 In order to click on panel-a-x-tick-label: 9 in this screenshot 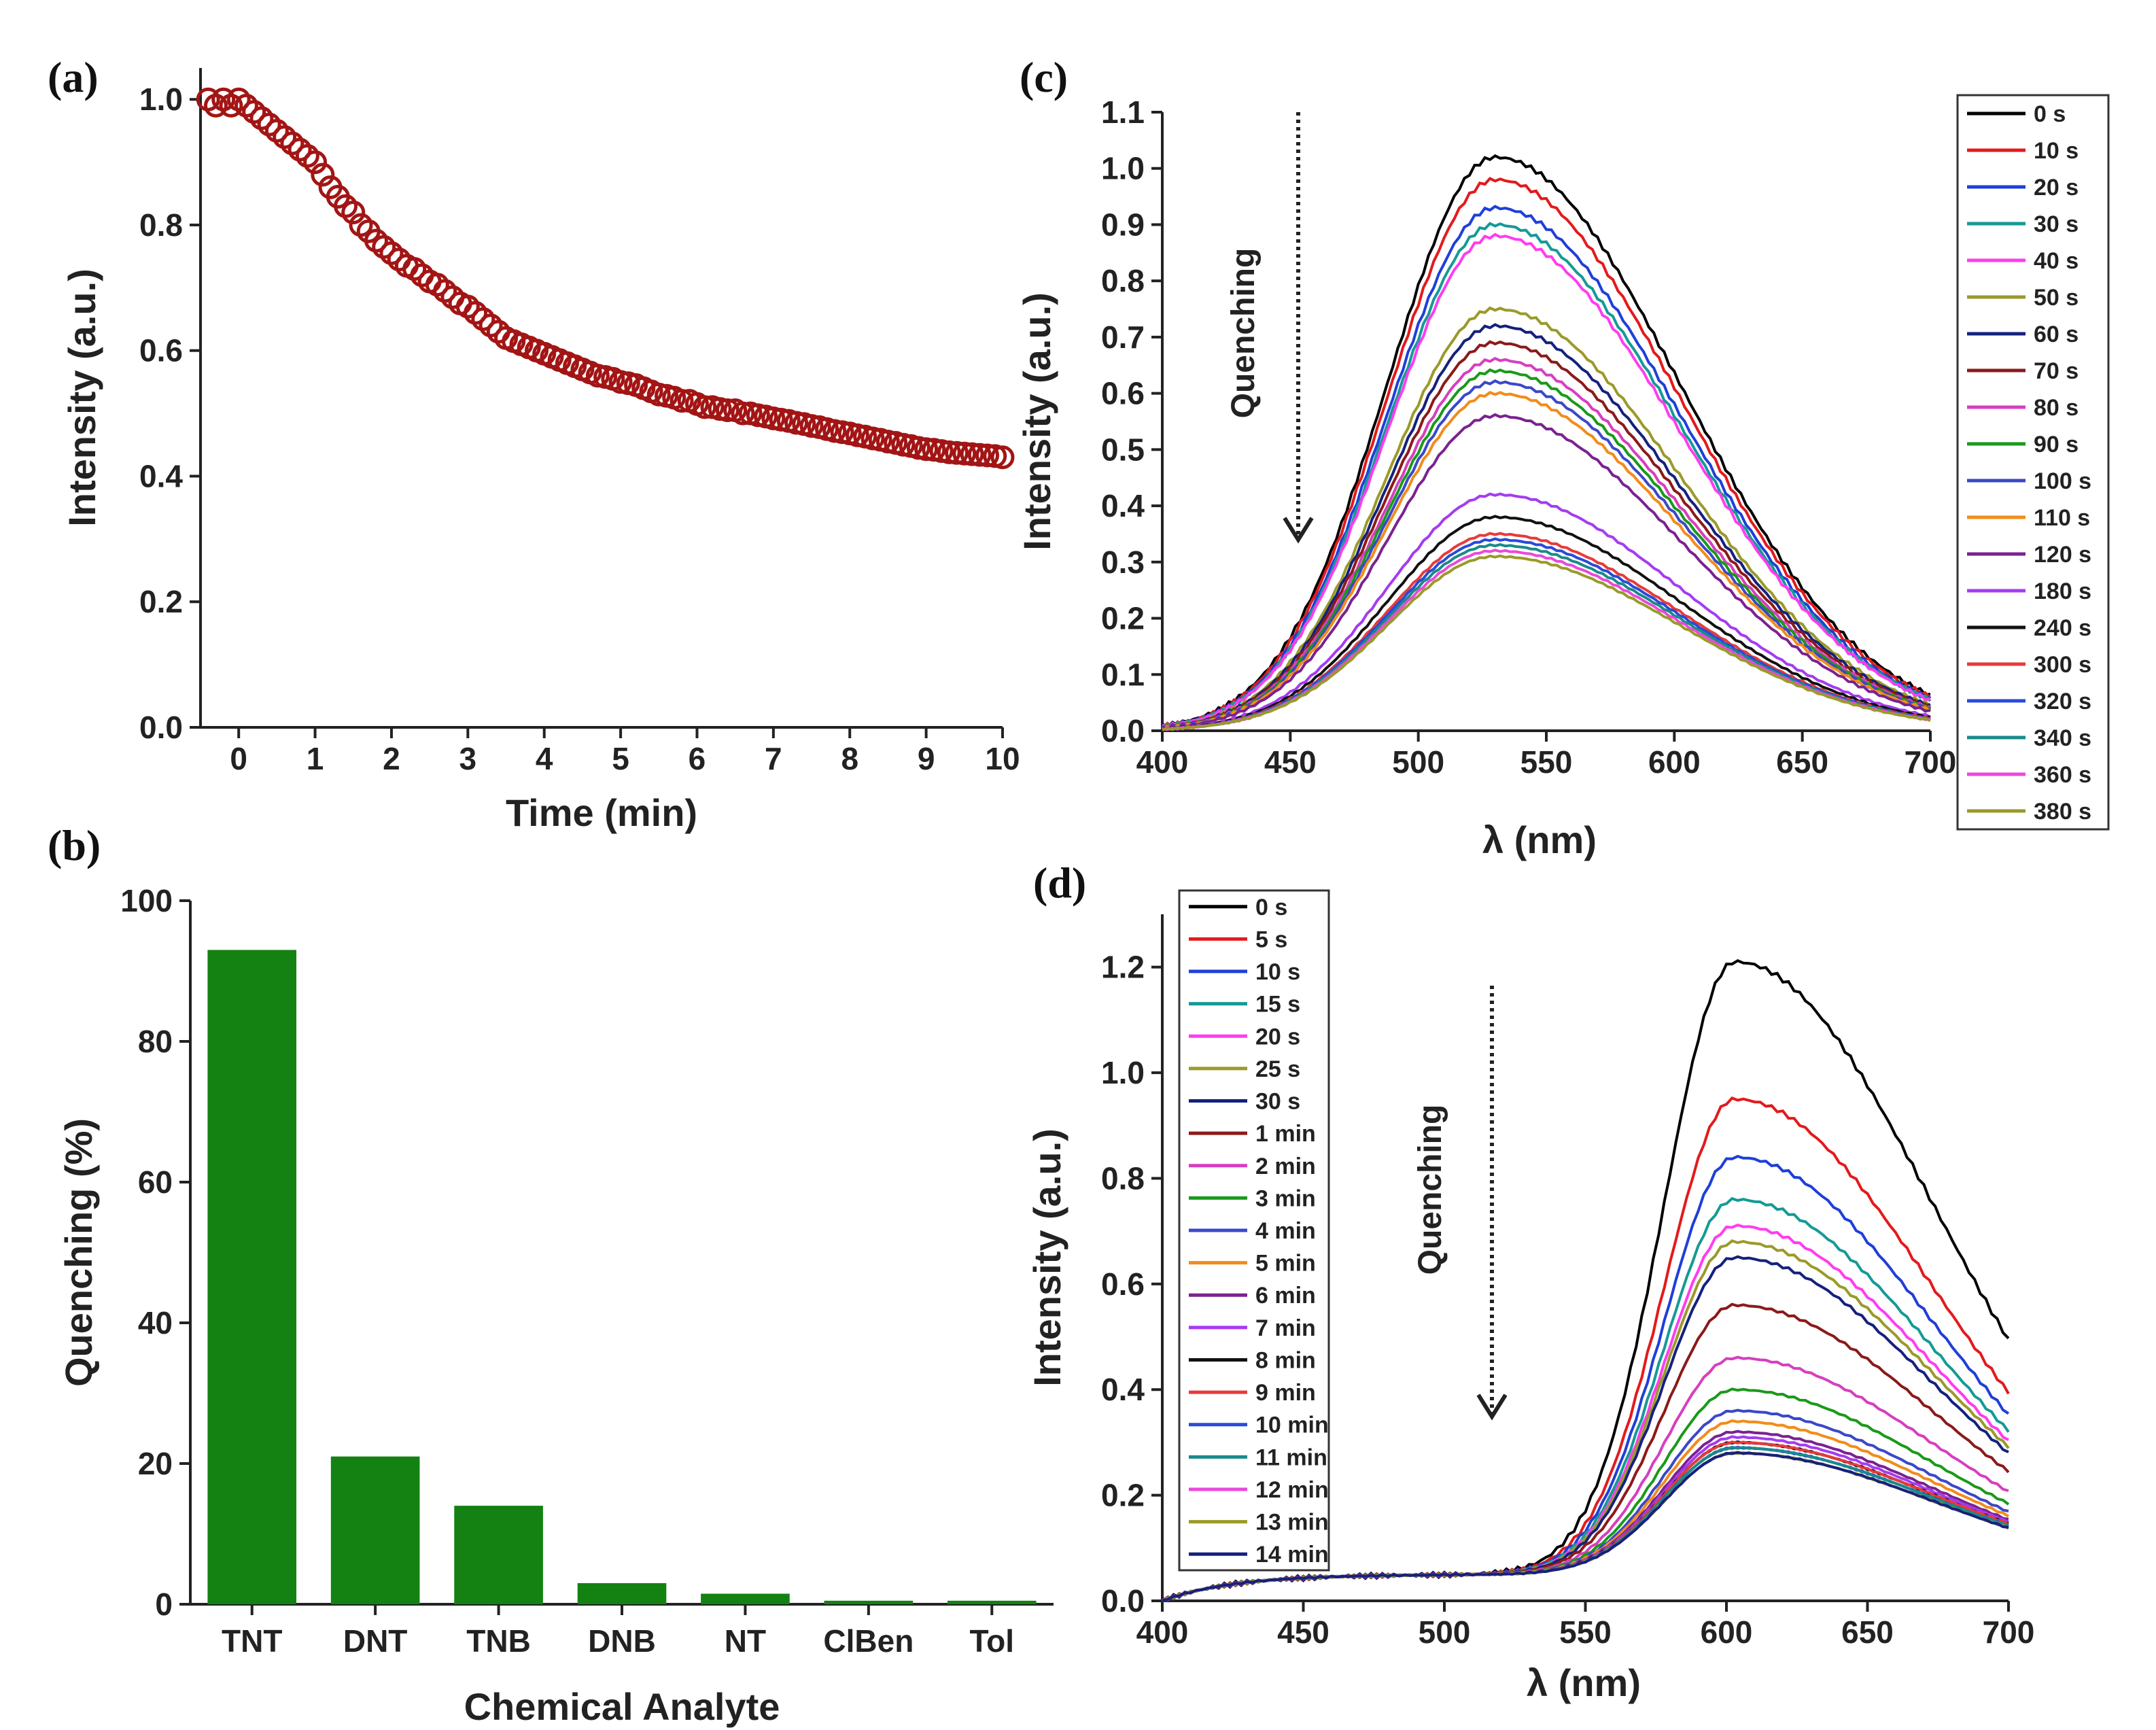, I will do `click(926, 758)`.